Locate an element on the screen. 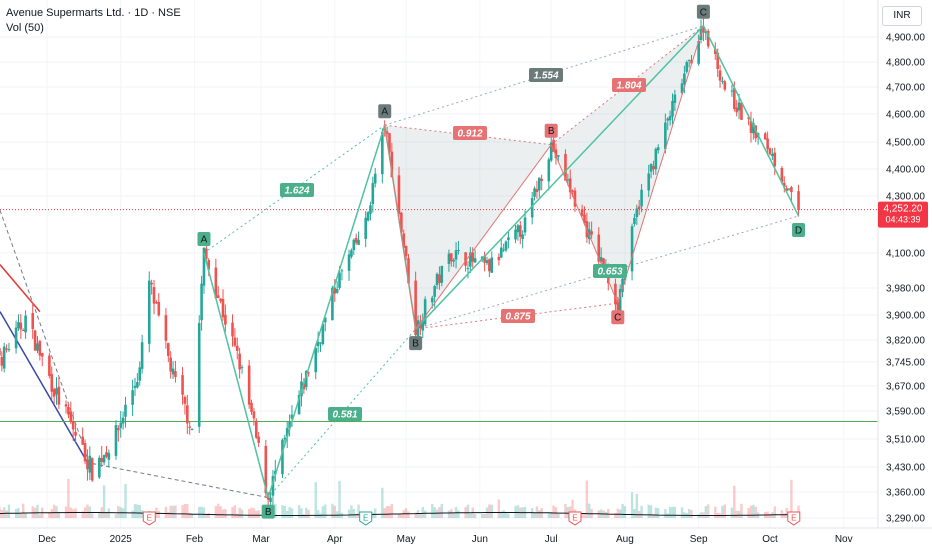 This screenshot has height=550, width=932. volume-legend: Vol (50) is located at coordinates (25, 28).